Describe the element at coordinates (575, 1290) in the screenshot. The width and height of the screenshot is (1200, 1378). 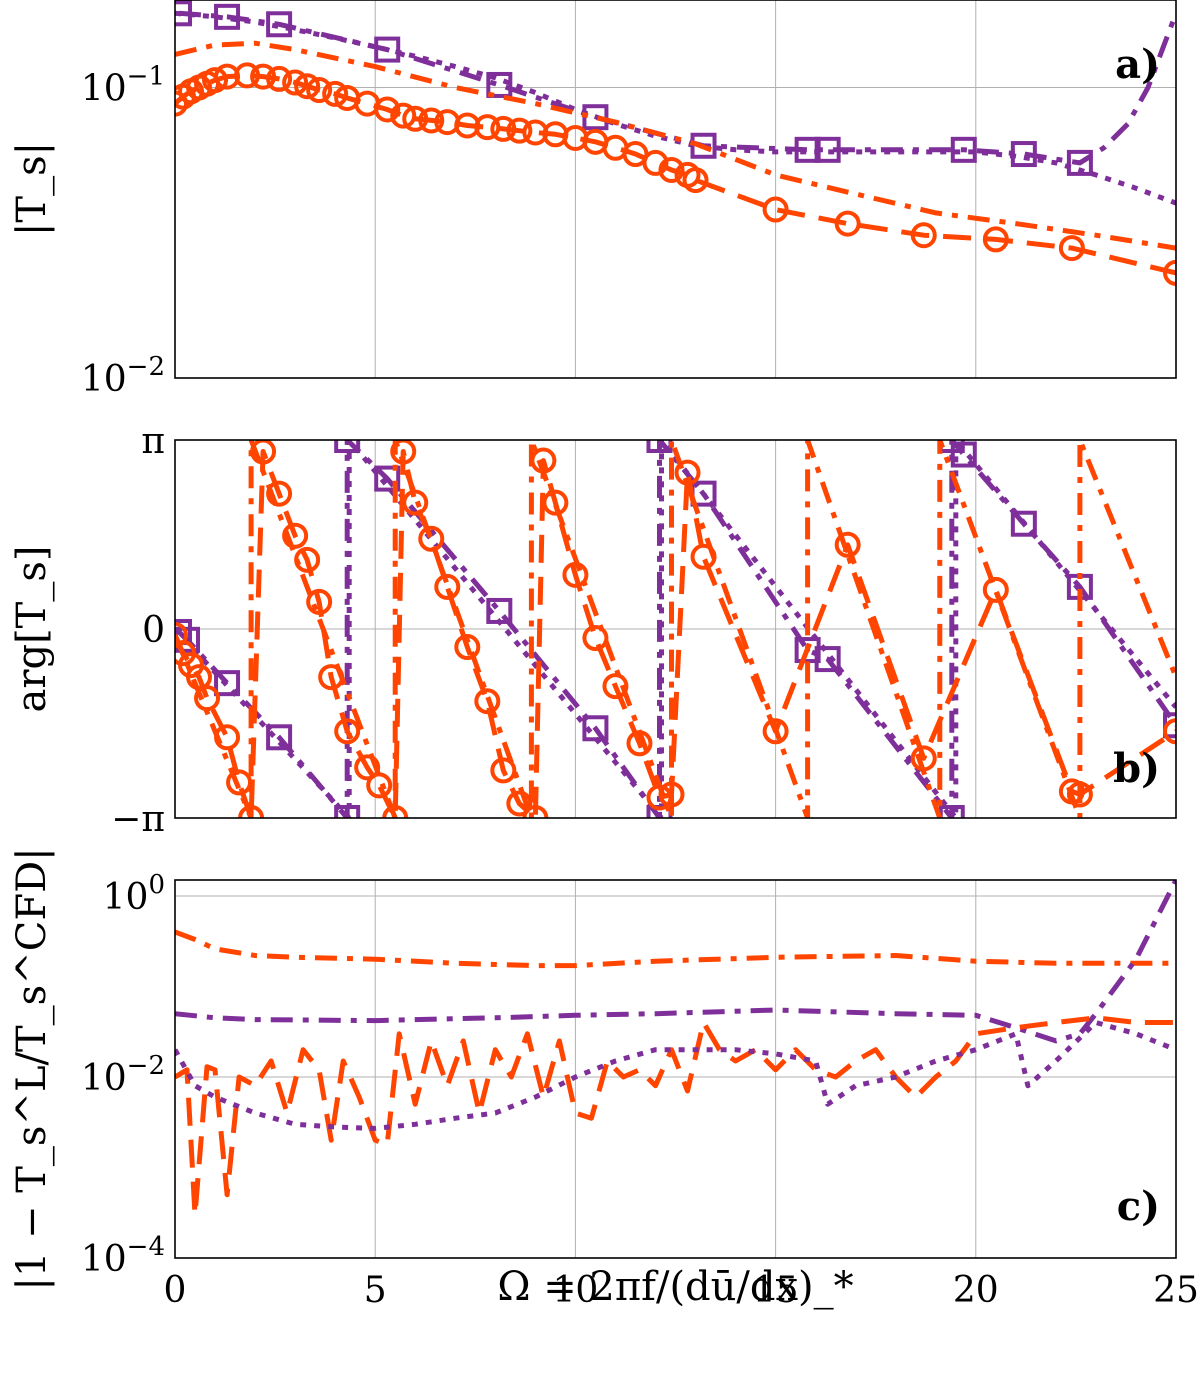
I see `x-tick-label: 10` at that location.